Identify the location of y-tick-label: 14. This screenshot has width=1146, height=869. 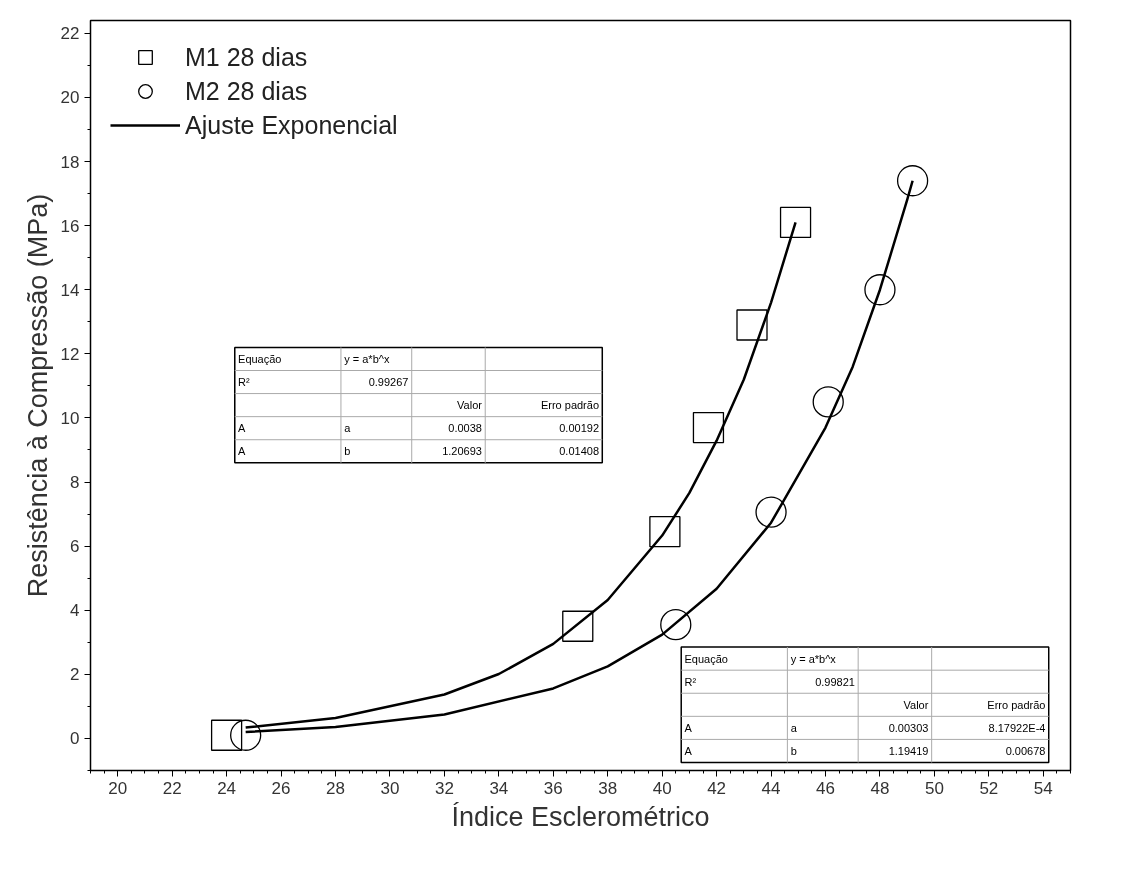
(70, 290).